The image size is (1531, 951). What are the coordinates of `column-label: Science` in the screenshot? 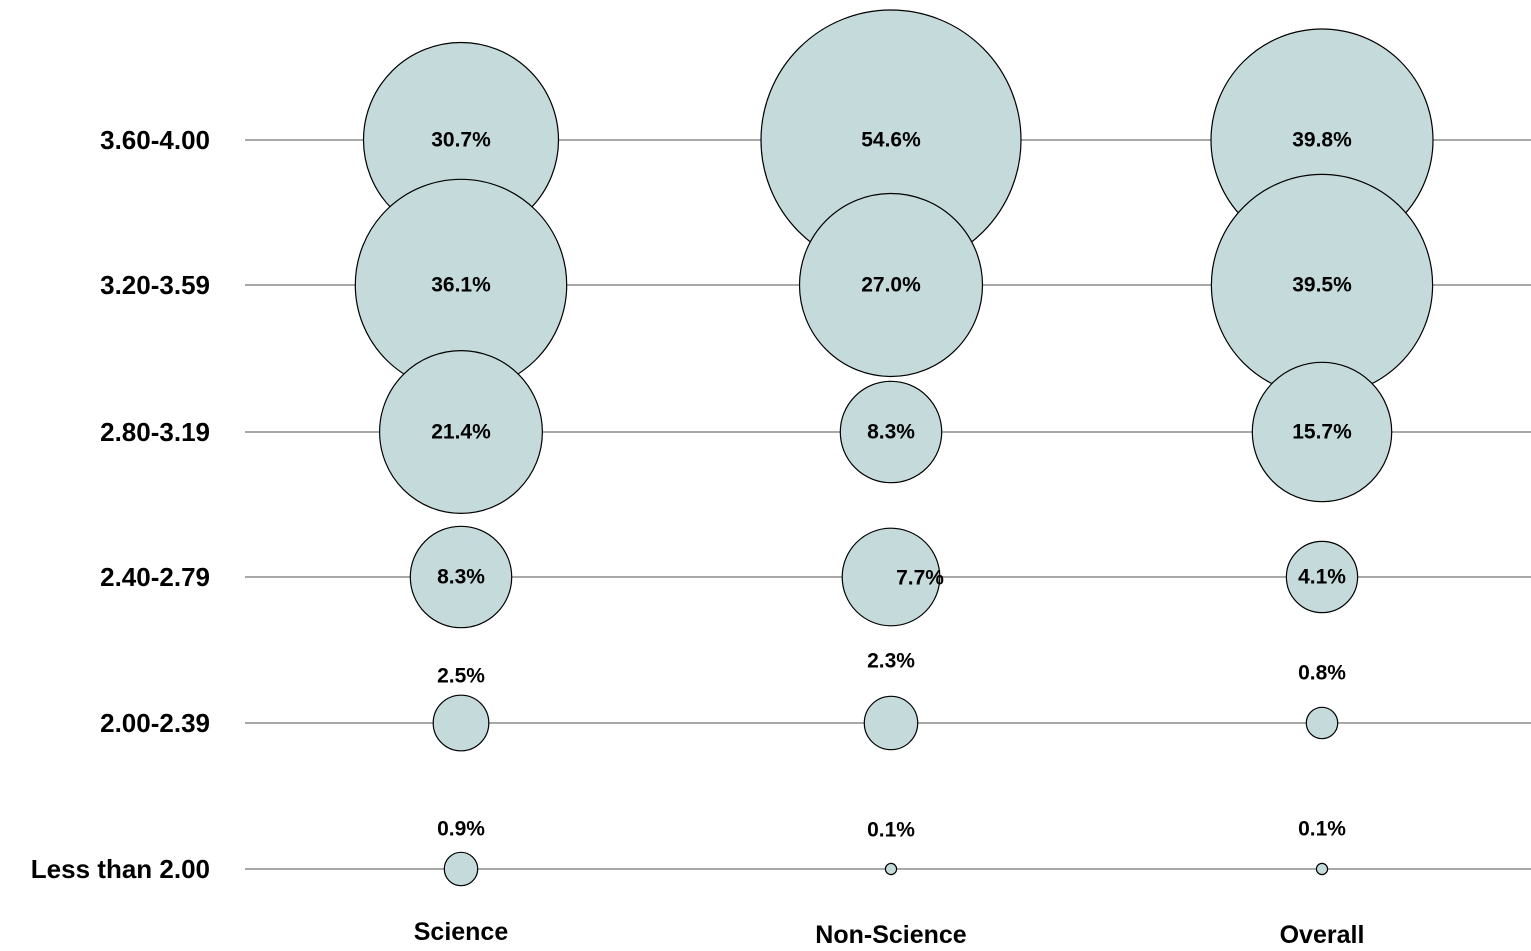 It's located at (461, 932).